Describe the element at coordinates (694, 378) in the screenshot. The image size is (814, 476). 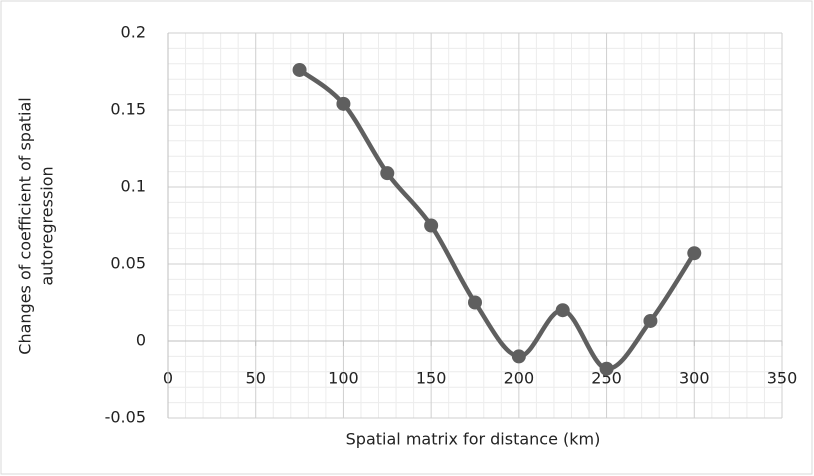
I see `x-tick-label: 300` at that location.